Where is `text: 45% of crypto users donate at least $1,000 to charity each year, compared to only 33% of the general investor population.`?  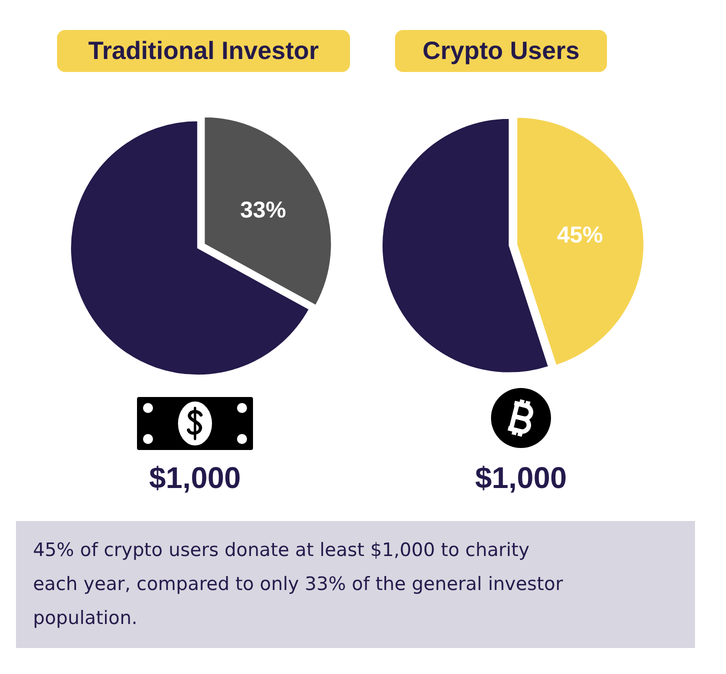
text: 45% of crypto users donate at least $1,000 to charity each year, compared to only 33% of the general investor population. is located at coordinates (298, 585).